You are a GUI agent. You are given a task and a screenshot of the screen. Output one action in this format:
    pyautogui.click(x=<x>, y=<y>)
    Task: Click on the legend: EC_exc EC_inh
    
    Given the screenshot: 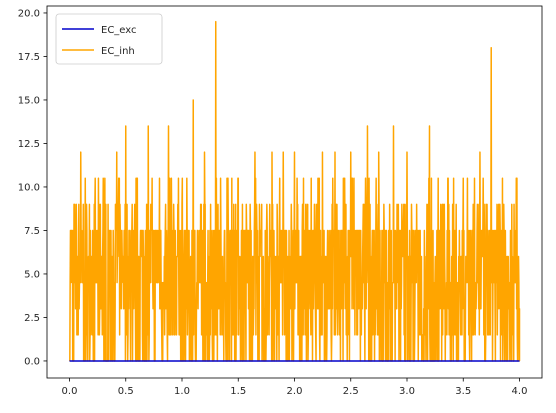 What is the action you would take?
    pyautogui.click(x=109, y=39)
    